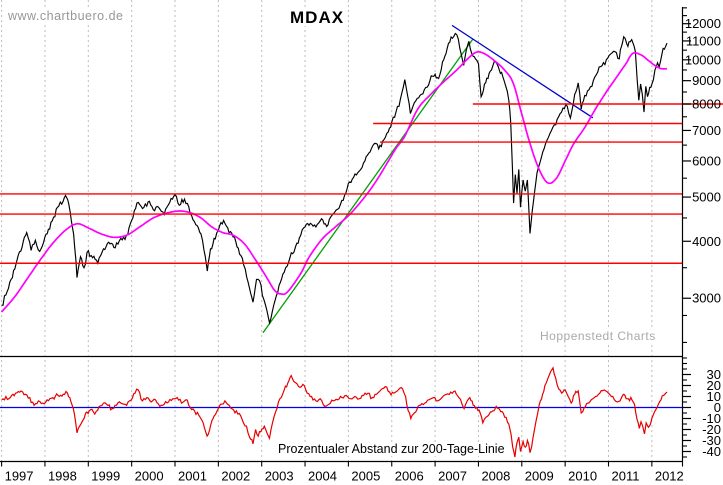 This screenshot has width=723, height=485. Describe the element at coordinates (703, 40) in the screenshot. I see `y-tick-label: 11000` at that location.